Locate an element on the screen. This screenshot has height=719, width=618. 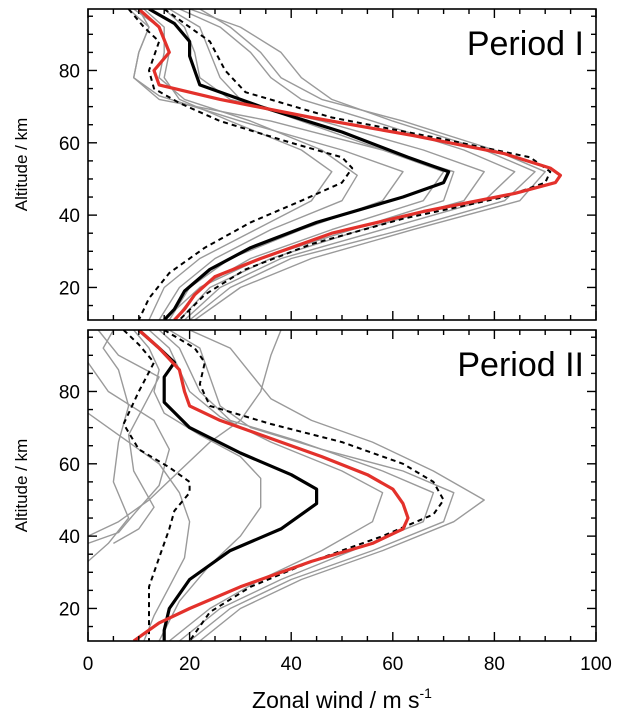
panel-2-ytick-label: 60 is located at coordinates (69, 465).